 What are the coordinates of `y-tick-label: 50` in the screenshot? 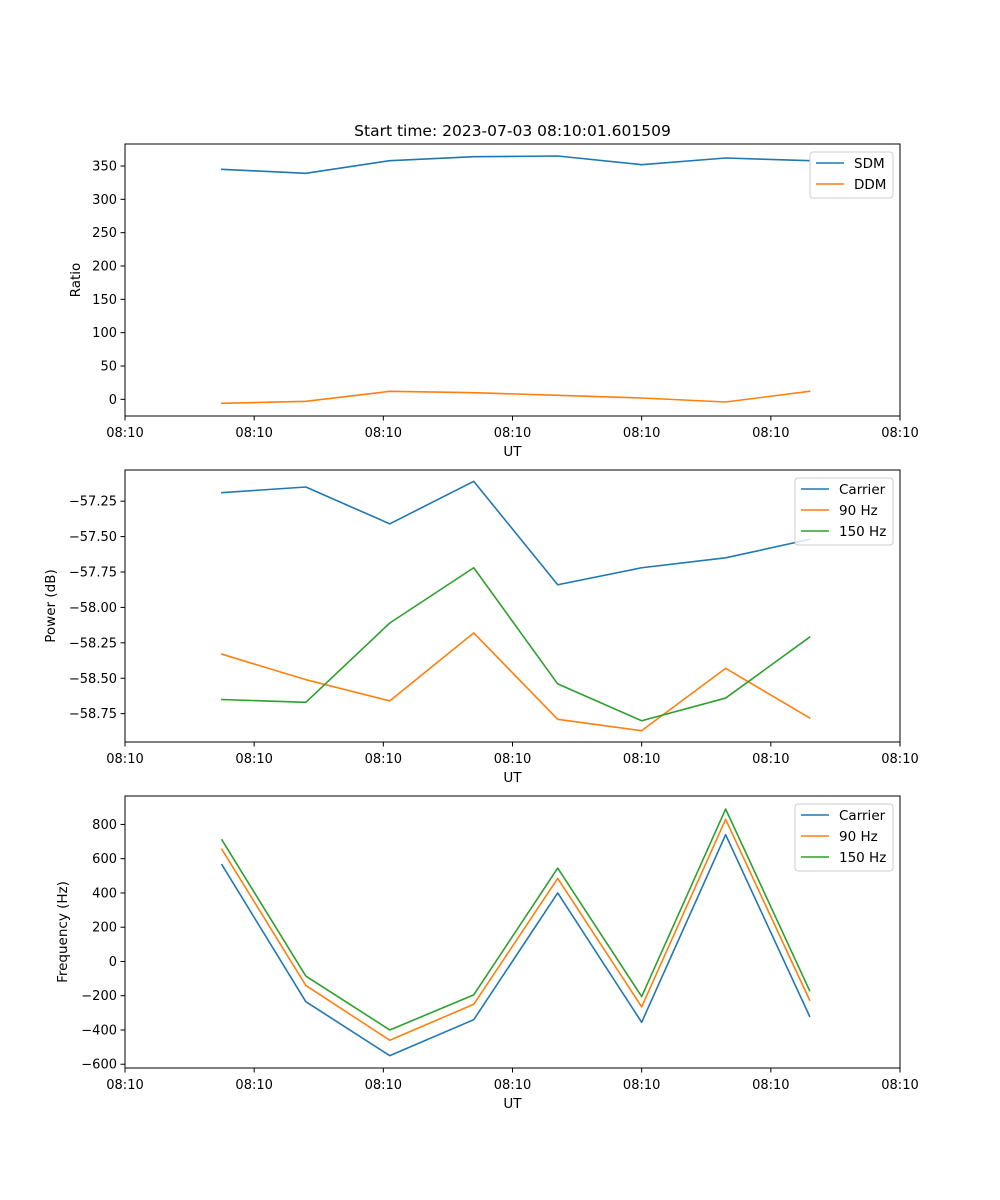 It's located at (108, 367).